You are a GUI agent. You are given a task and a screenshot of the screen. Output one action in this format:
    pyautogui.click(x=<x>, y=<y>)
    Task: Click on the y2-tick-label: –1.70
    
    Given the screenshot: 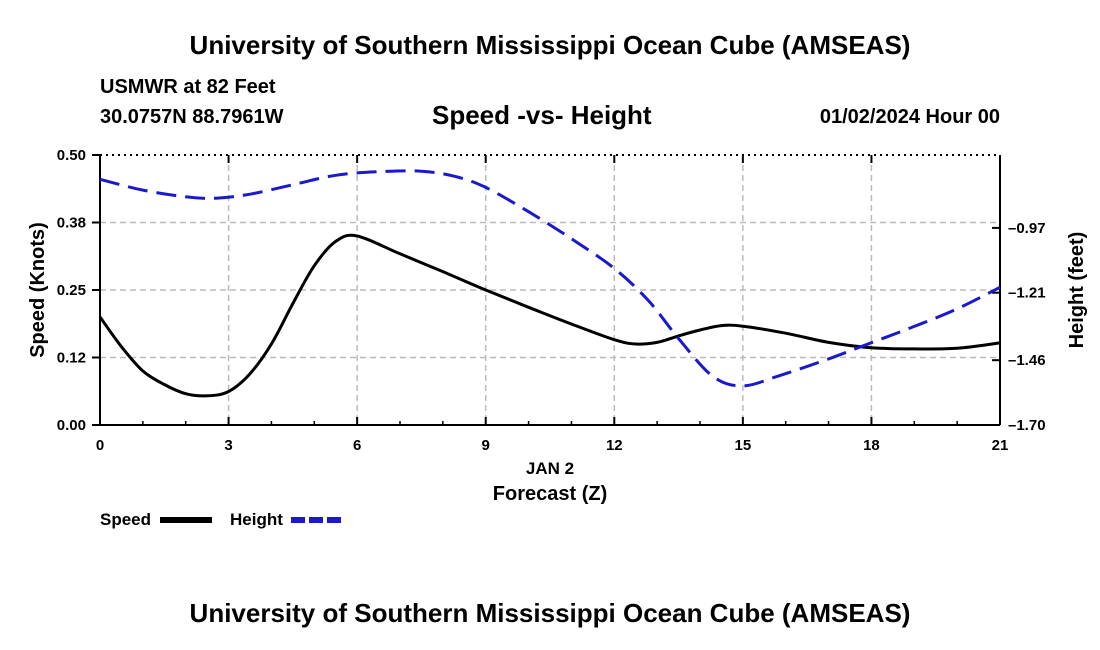 What is the action you would take?
    pyautogui.click(x=1027, y=425)
    